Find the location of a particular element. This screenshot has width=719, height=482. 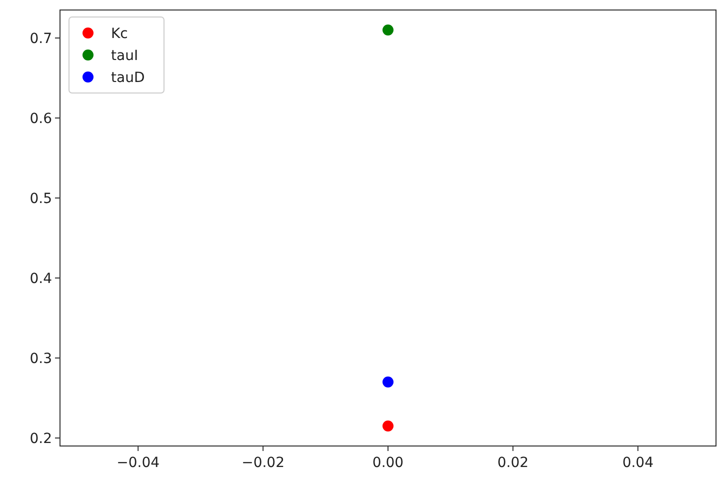

legend-label: tauD is located at coordinates (128, 78).